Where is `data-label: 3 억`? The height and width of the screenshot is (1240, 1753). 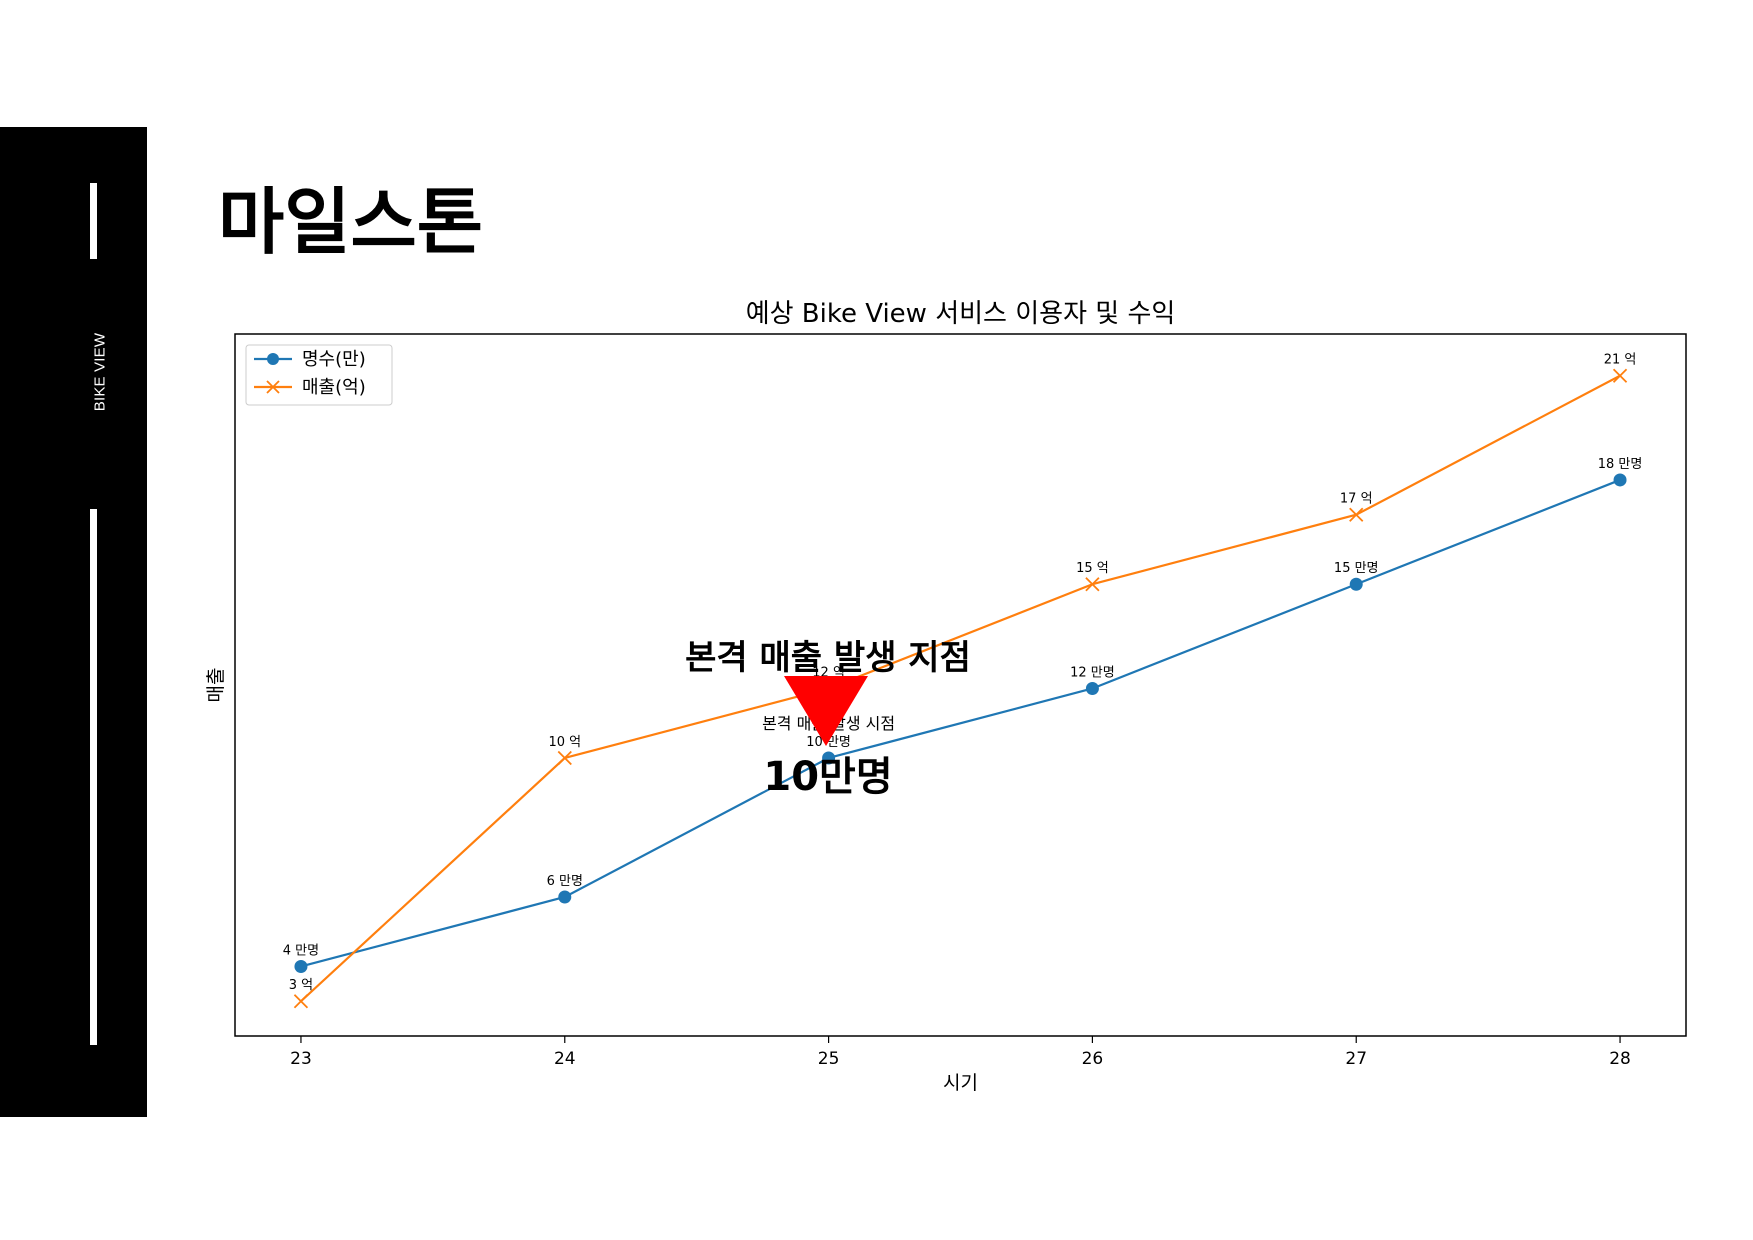
data-label: 3 억 is located at coordinates (301, 985).